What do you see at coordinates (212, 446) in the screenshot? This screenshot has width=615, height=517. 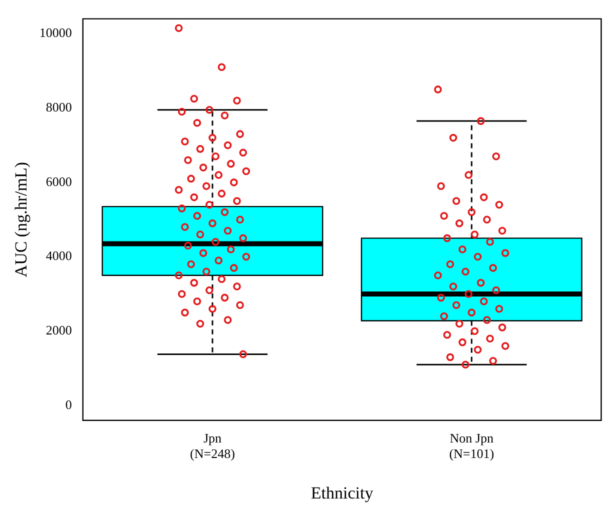 I see `x-tick-label: Jpn (N=248)` at bounding box center [212, 446].